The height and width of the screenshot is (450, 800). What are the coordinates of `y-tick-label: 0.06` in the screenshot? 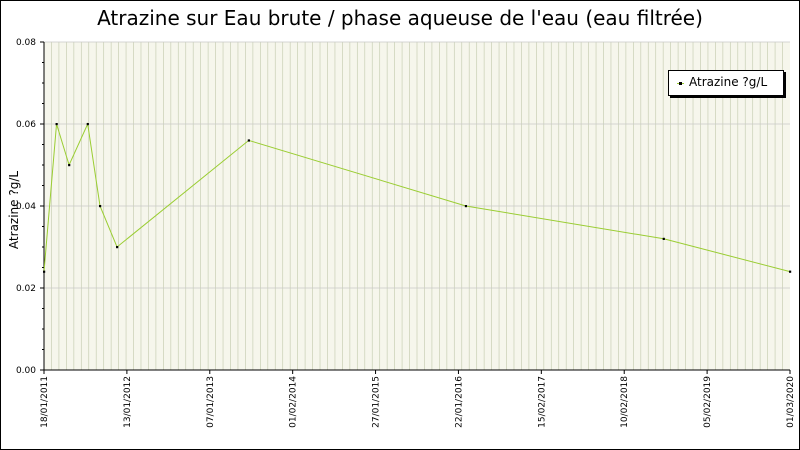 It's located at (26, 125).